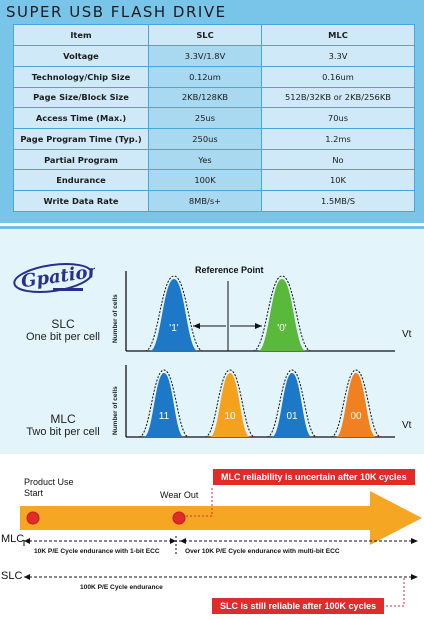 This screenshot has width=424, height=619. What do you see at coordinates (356, 416) in the screenshot?
I see `mlc-peak-label: 00` at bounding box center [356, 416].